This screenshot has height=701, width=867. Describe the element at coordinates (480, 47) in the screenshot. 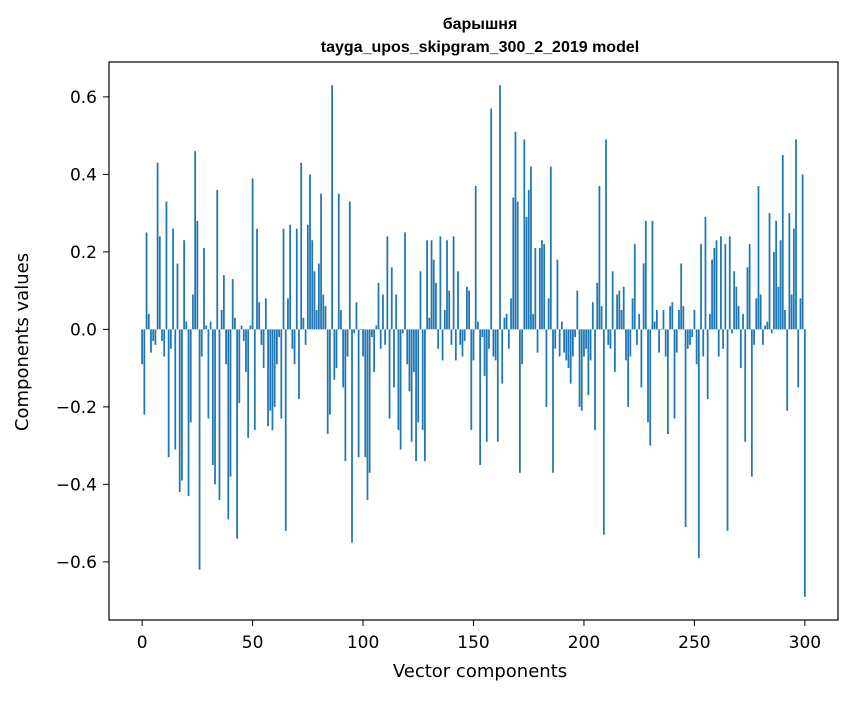

I see `chart-subtitle: tayga_upos_skipgram_300_2_2019 model` at that location.